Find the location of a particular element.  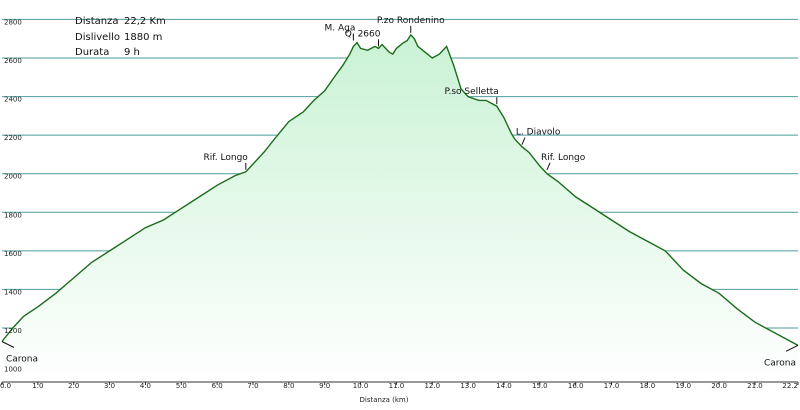

y-tick-label: 1400 is located at coordinates (13, 292).